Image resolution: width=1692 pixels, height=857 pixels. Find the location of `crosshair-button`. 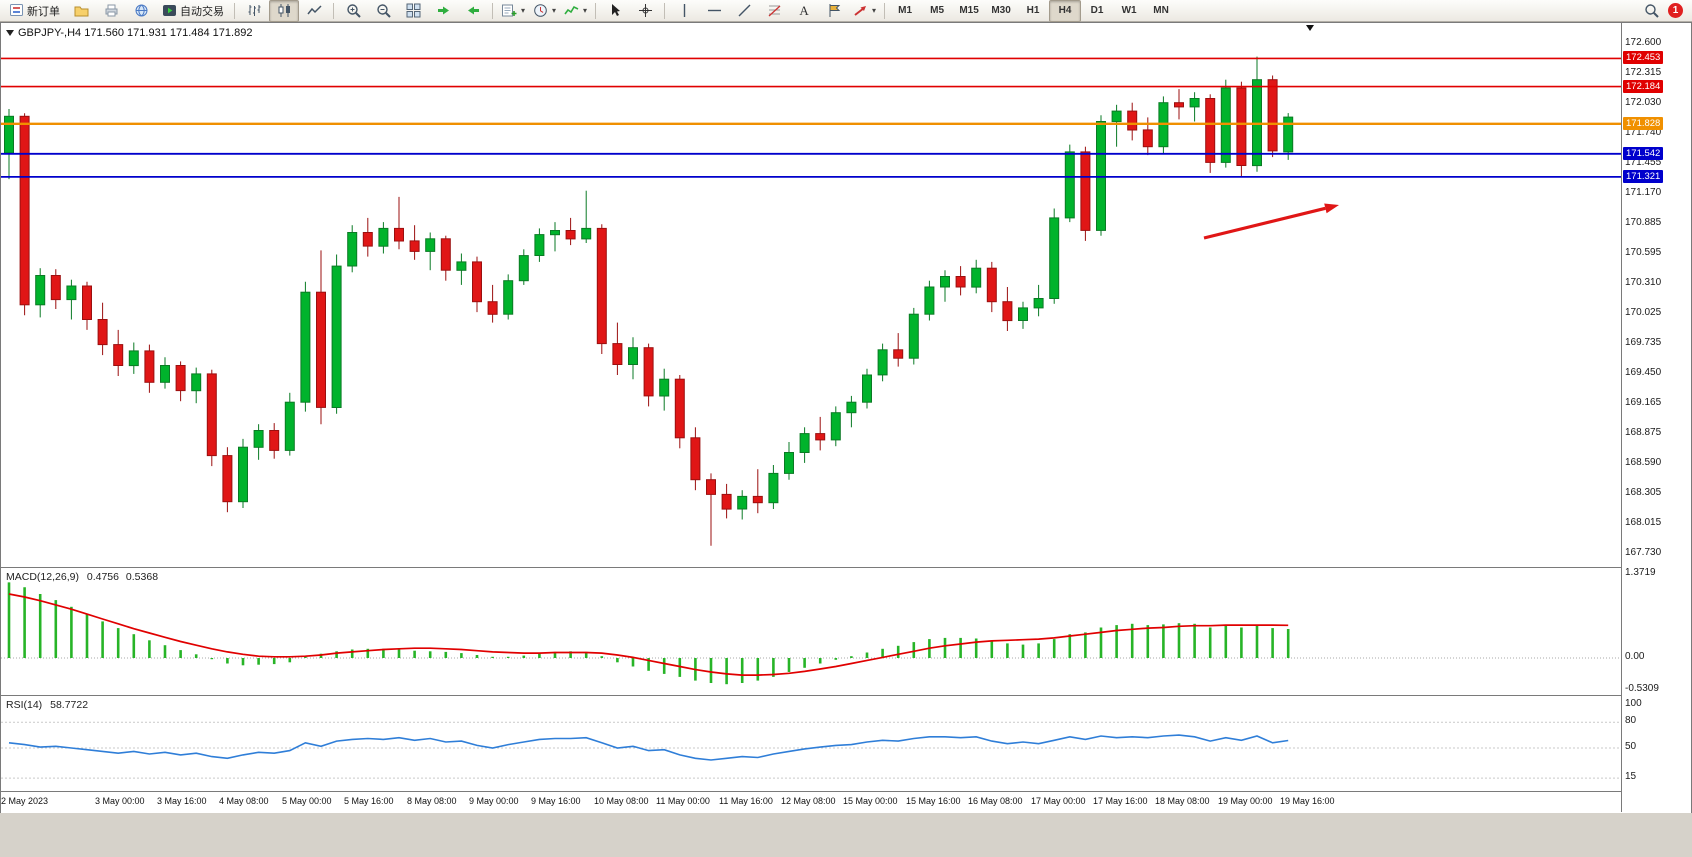

crosshair-button is located at coordinates (645, 11).